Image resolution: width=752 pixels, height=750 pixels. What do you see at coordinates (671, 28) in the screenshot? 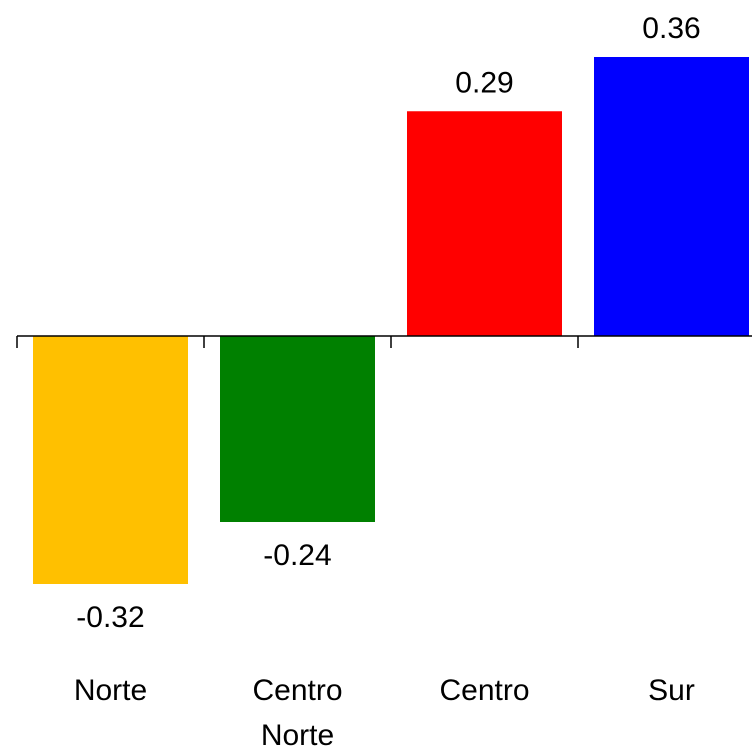
I see `value-label: 0.36` at bounding box center [671, 28].